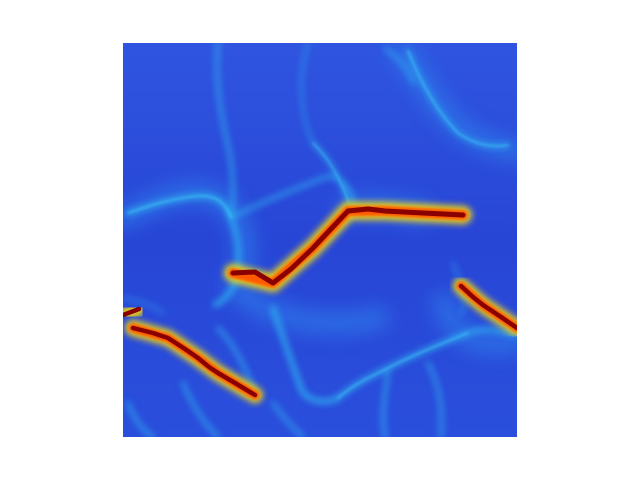 Image resolution: width=640 pixels, height=480 pixels. I want to click on crack-main, so click(348, 247).